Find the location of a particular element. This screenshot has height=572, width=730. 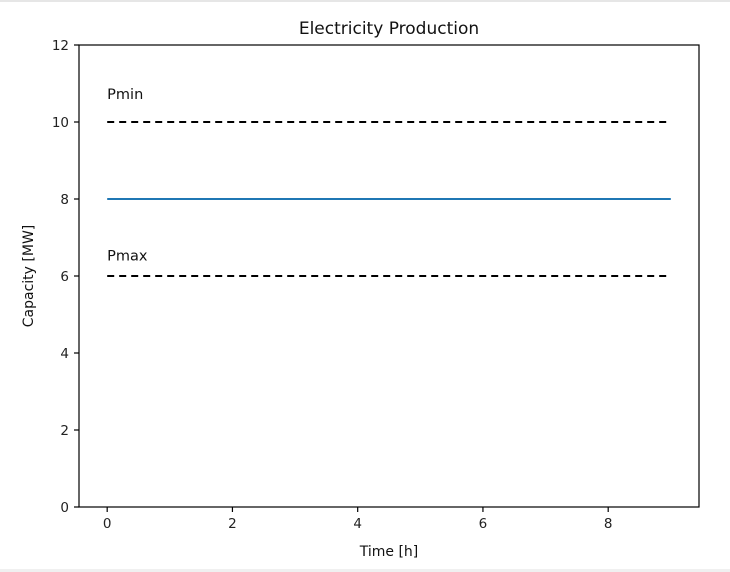

x-tick-label: 8 is located at coordinates (608, 524).